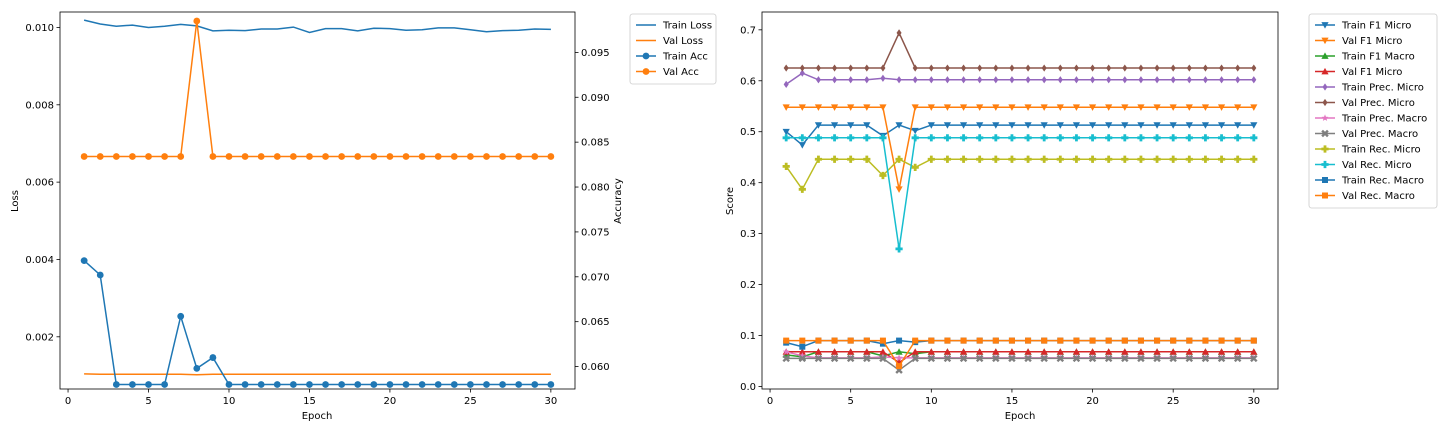  I want to click on y-tick-label: 0.3, so click(748, 234).